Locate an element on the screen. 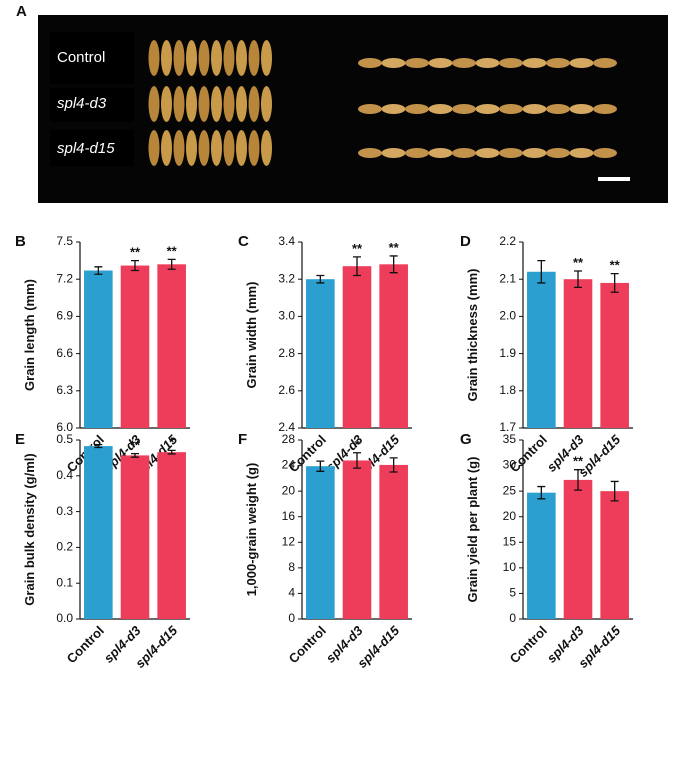 The width and height of the screenshot is (685, 763). grains is located at coordinates (382, 103).